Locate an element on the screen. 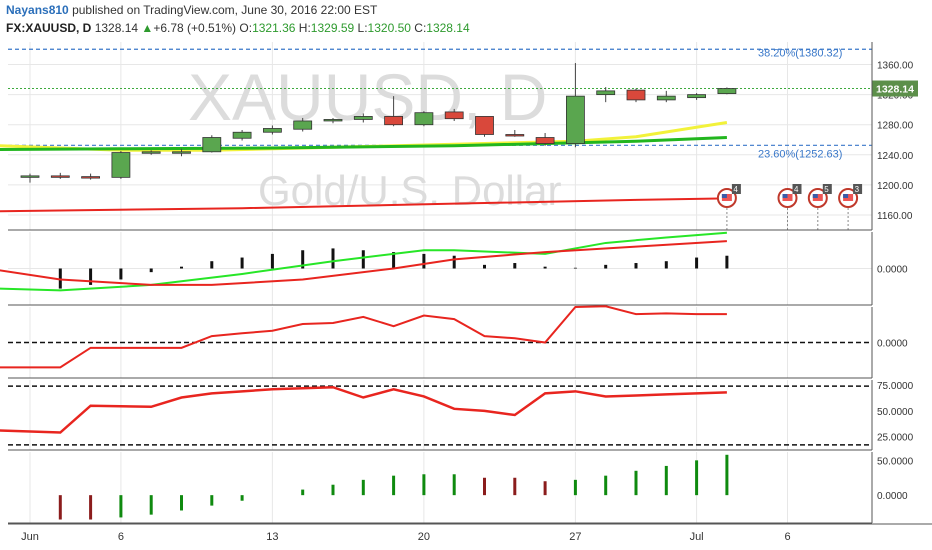  y-tick-label: 1280.00 is located at coordinates (895, 126).